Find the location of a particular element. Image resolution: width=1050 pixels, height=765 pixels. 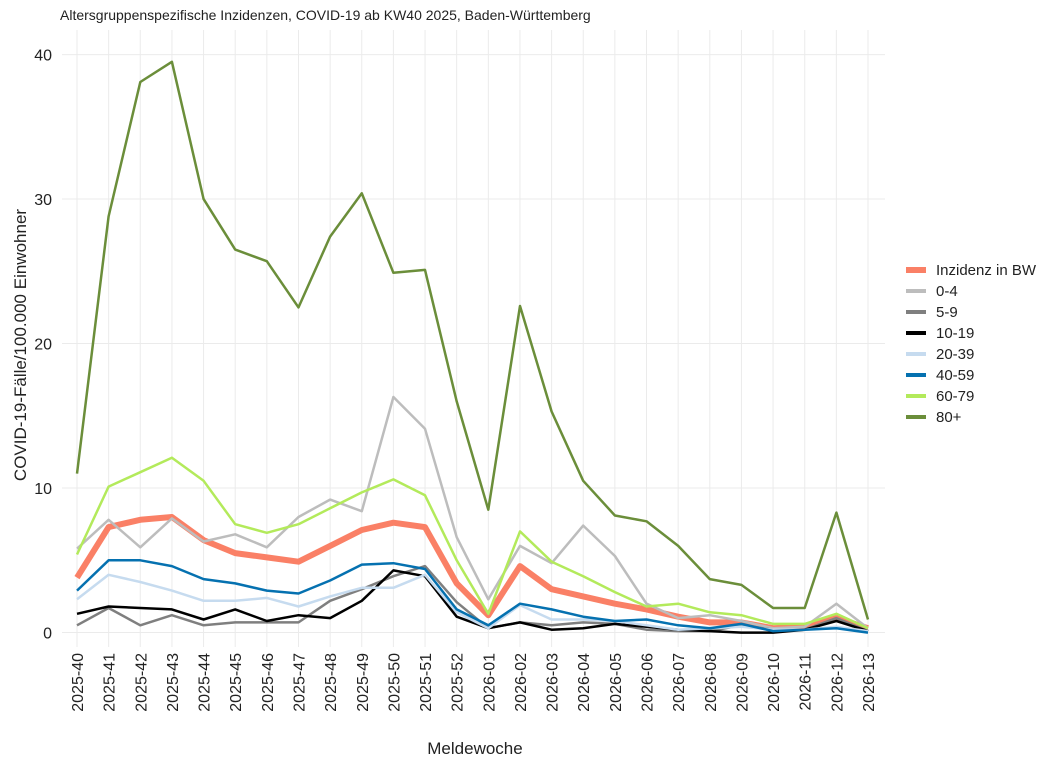

x-tick-label: 2025-50 is located at coordinates (394, 682).